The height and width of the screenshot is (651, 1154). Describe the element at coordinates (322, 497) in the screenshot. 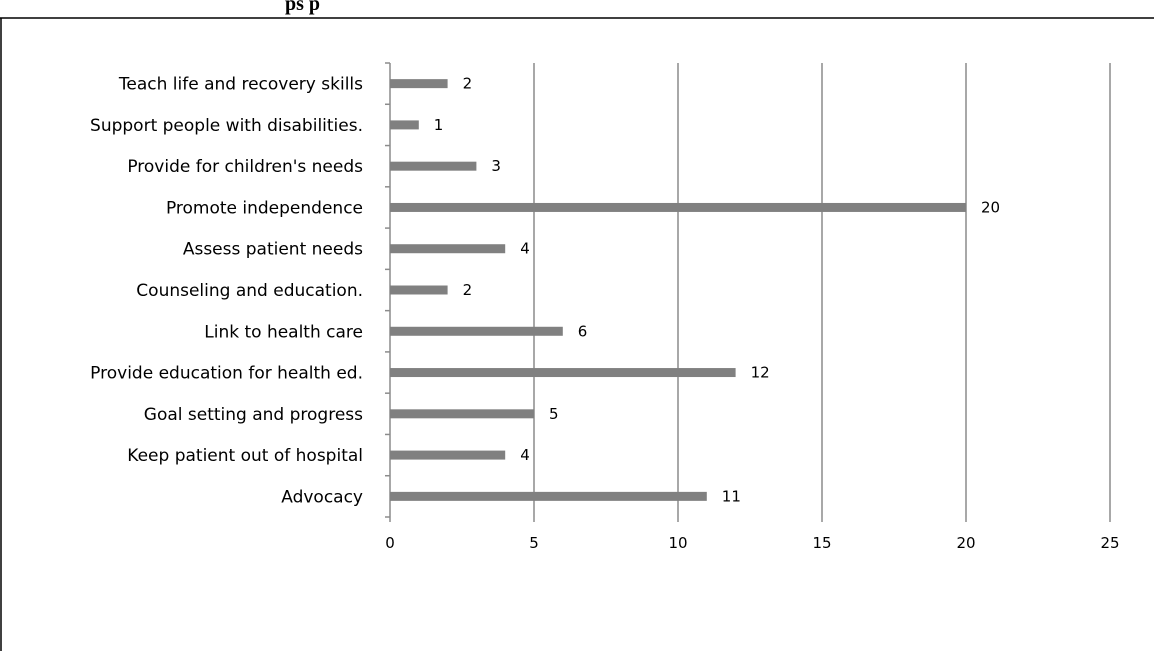

I see `category-label: Advocacy` at that location.